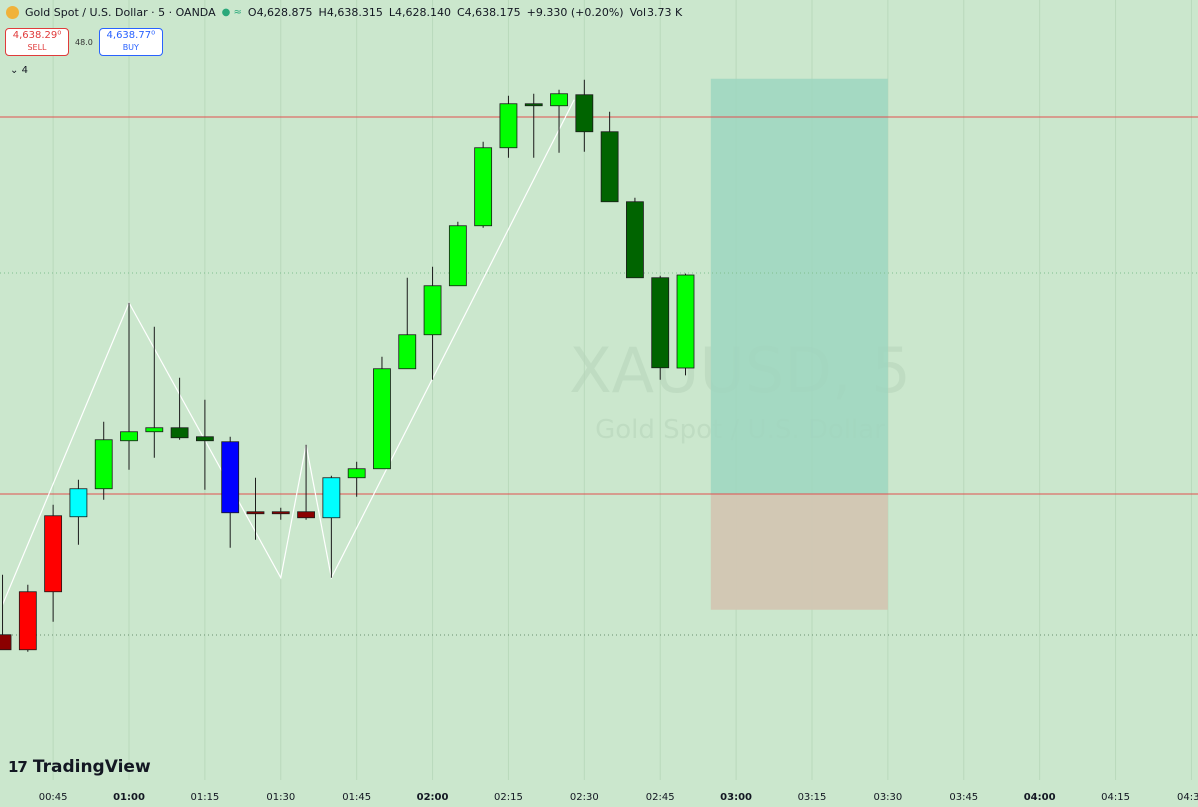 The width and height of the screenshot is (1198, 807). I want to click on x-tick-label: 03:30, so click(887, 797).